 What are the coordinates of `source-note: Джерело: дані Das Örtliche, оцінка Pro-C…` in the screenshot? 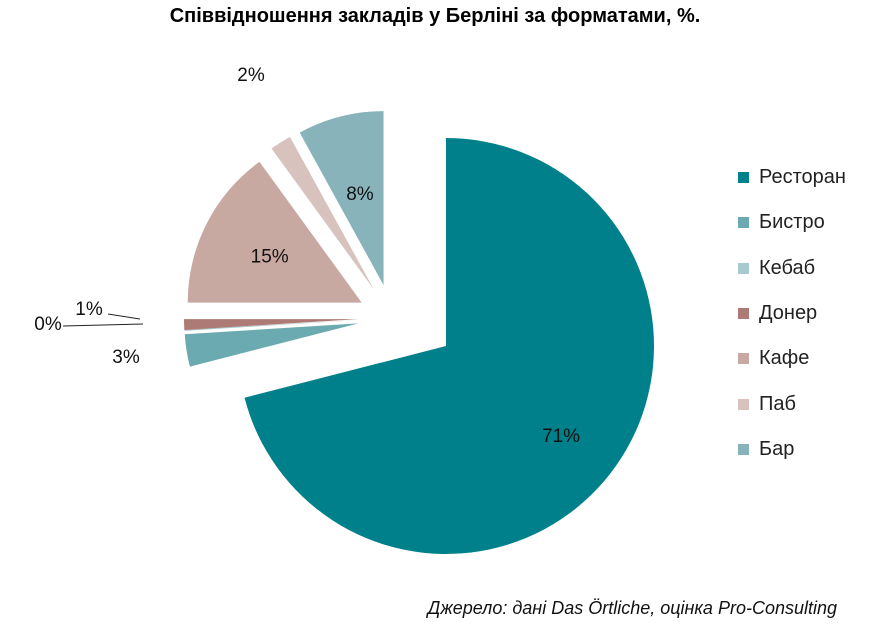 It's located at (632, 608).